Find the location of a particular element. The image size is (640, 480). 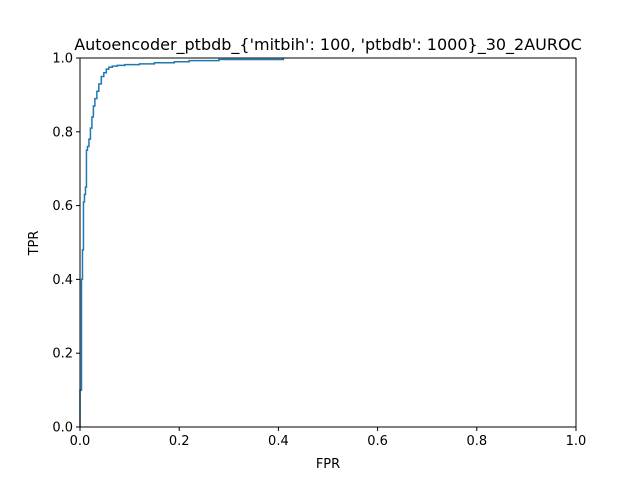

x-tick-label: 0.2 is located at coordinates (179, 441).